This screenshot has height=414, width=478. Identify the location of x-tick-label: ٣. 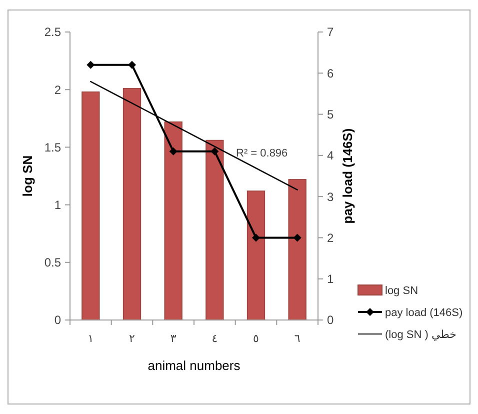
(173, 339).